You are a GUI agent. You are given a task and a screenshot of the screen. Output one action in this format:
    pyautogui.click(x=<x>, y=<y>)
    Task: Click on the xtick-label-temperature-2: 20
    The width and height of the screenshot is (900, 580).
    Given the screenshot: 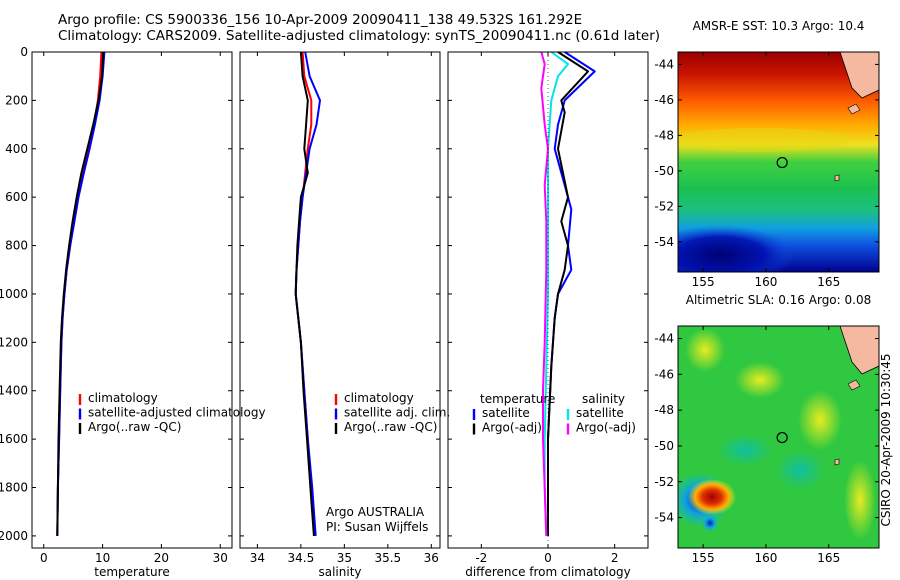 What is the action you would take?
    pyautogui.click(x=161, y=558)
    